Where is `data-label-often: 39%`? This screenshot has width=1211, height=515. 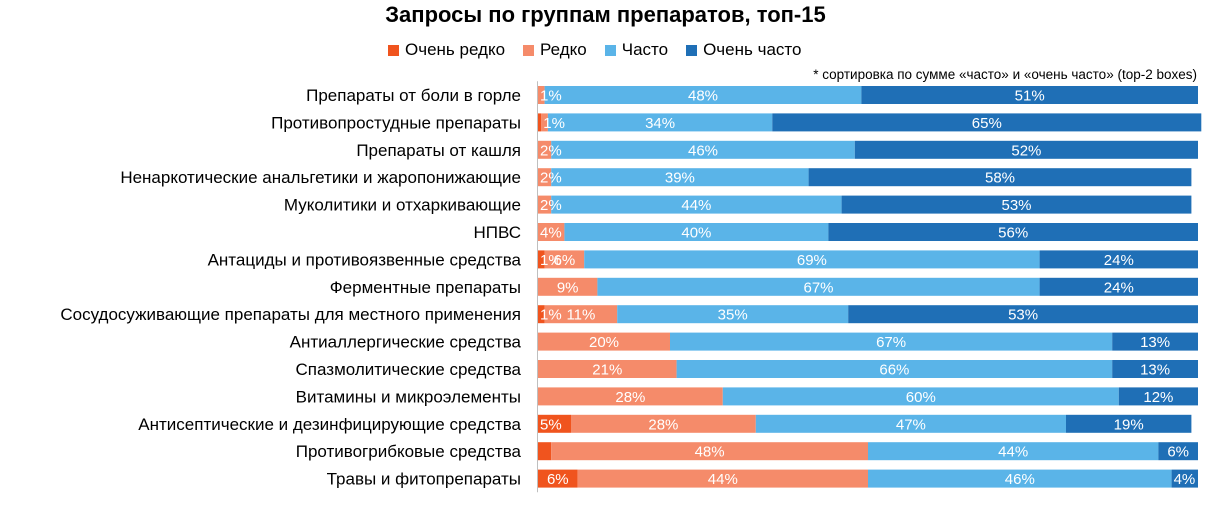 data-label-often: 39% is located at coordinates (680, 178).